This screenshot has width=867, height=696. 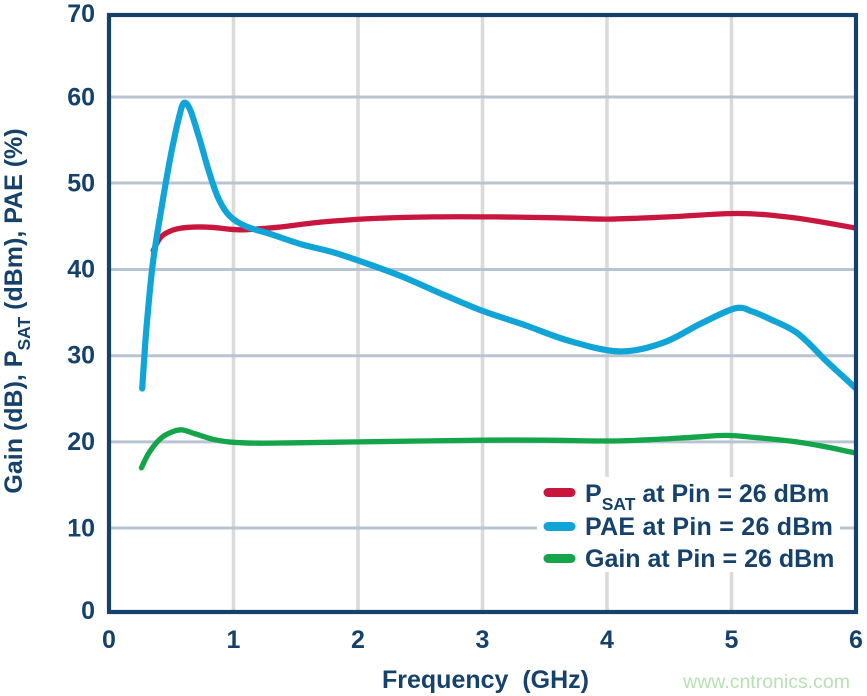 What do you see at coordinates (81, 529) in the screenshot?
I see `svg-text: 10` at bounding box center [81, 529].